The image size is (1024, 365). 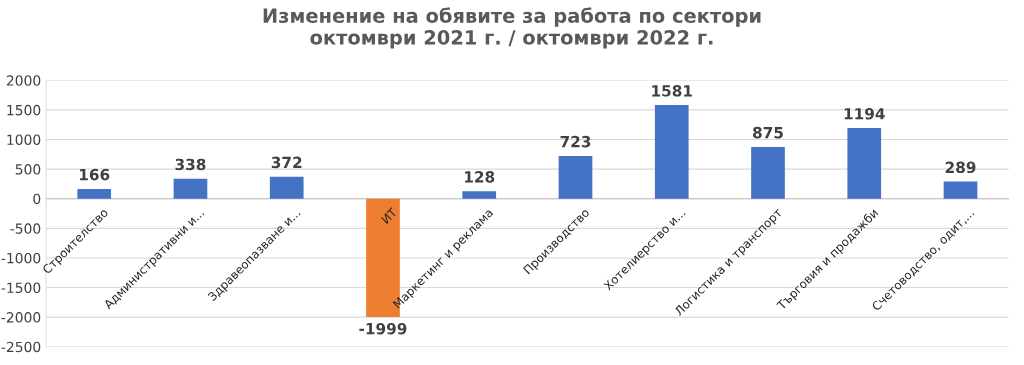 I want to click on data-label: 1194, so click(x=864, y=113).